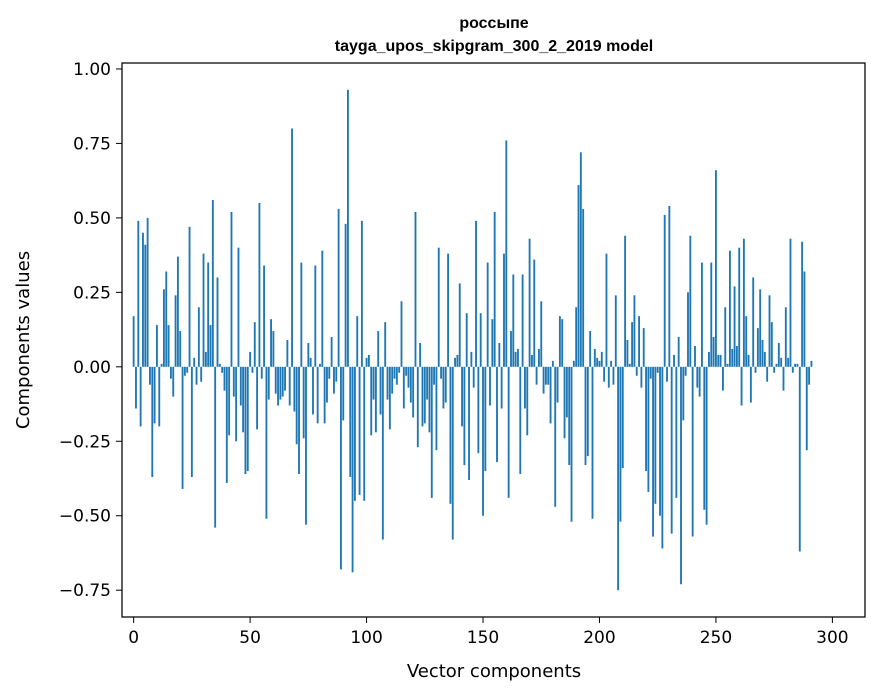 The image size is (880, 696). I want to click on x-axis-ticks: 0 50 100 150 200 250 300, so click(488, 632).